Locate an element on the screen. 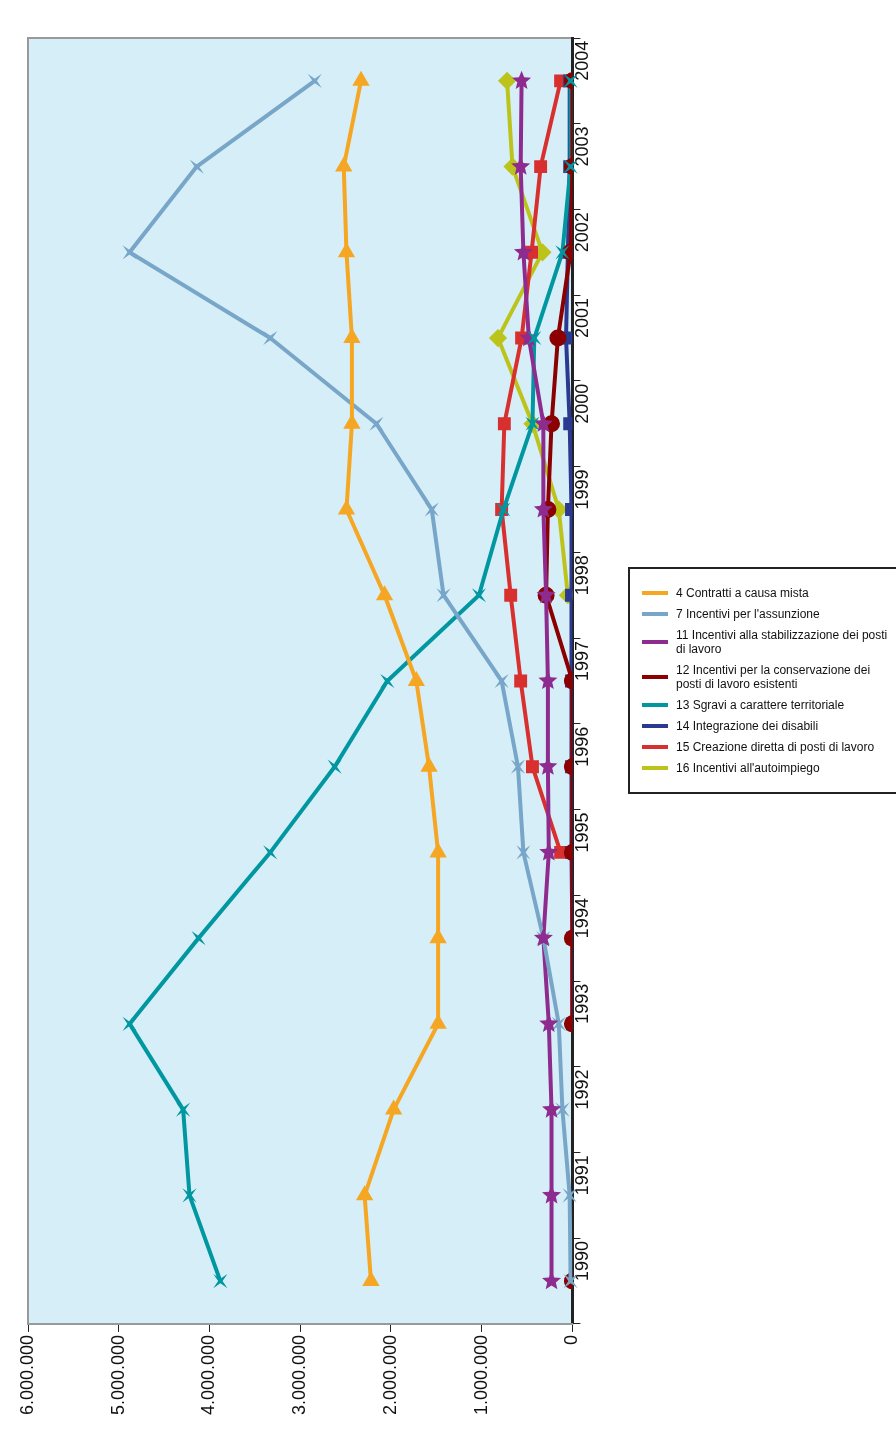 The height and width of the screenshot is (1440, 896). x-tick-label: 3.000.000 is located at coordinates (299, 1374).